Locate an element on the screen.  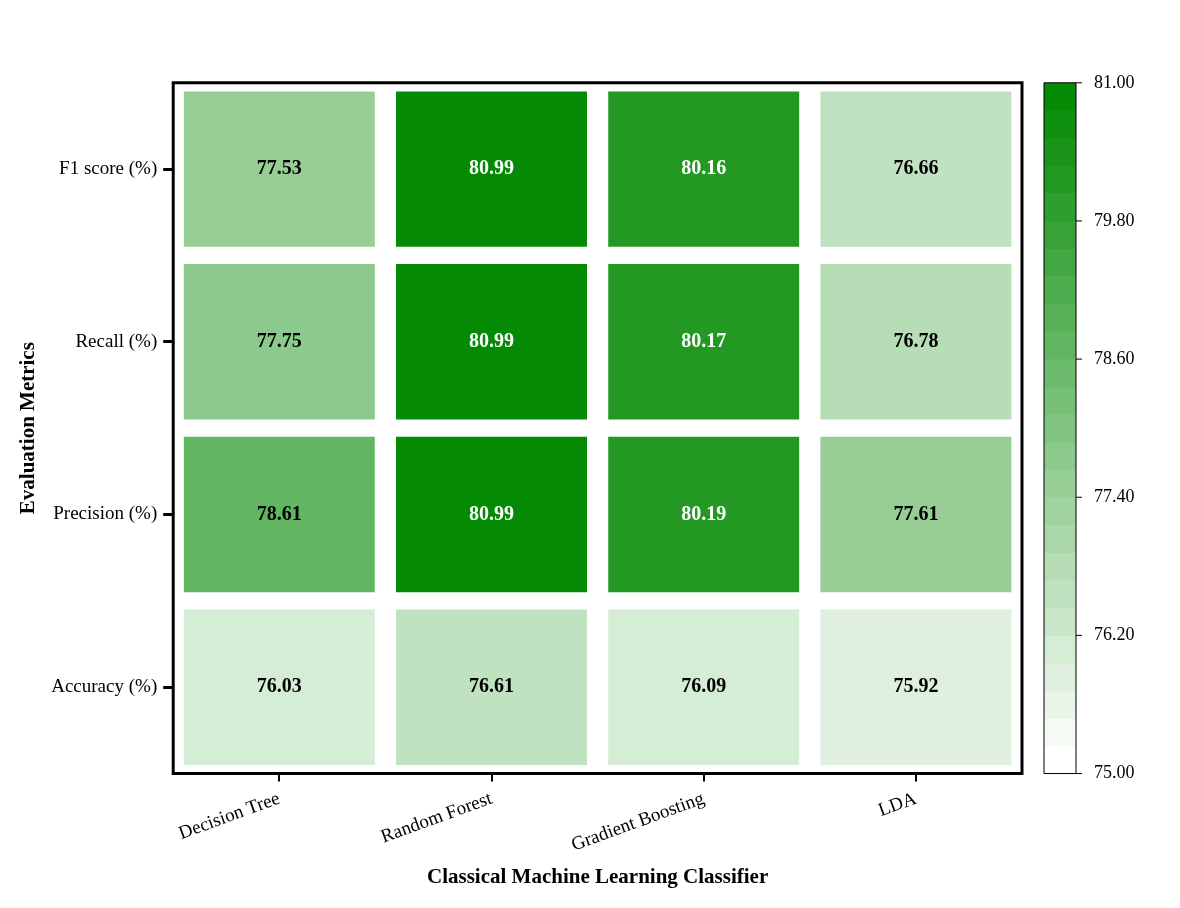
data-label: 76.78 is located at coordinates (916, 340).